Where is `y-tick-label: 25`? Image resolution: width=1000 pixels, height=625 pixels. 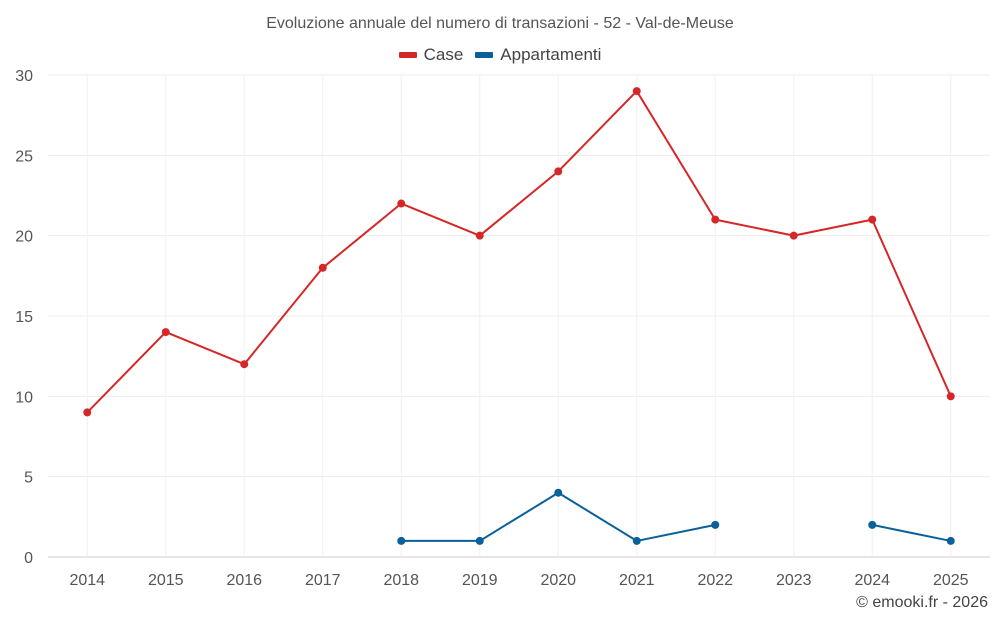 y-tick-label: 25 is located at coordinates (24, 156).